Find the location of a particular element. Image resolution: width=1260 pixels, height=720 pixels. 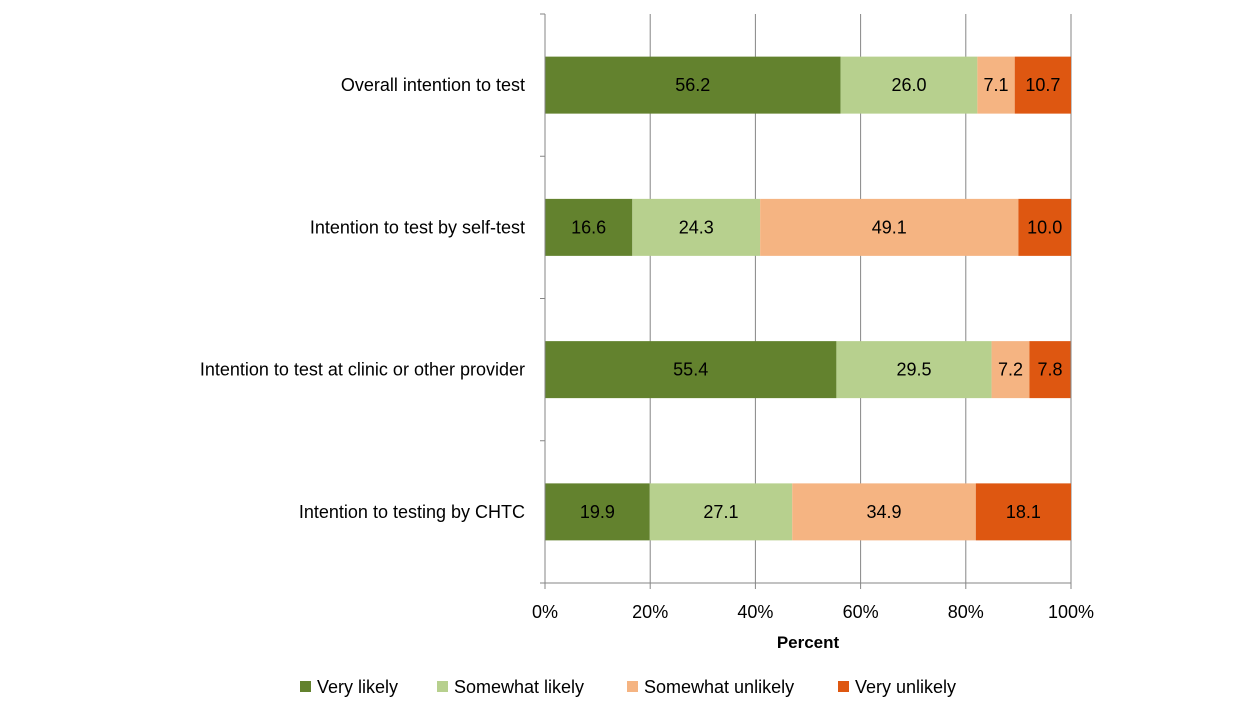

x-tick-label: 40% is located at coordinates (755, 612).